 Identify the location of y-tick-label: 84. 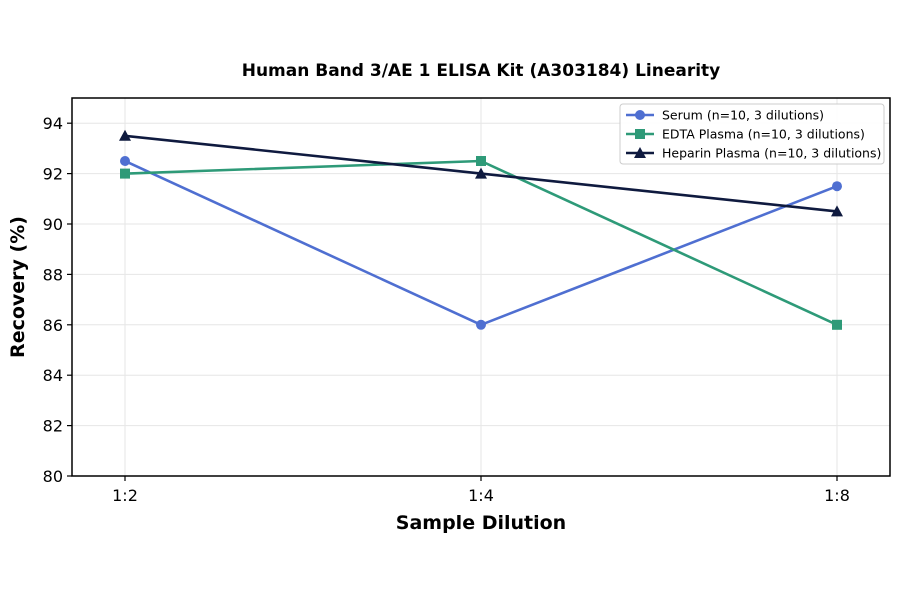
(53, 375).